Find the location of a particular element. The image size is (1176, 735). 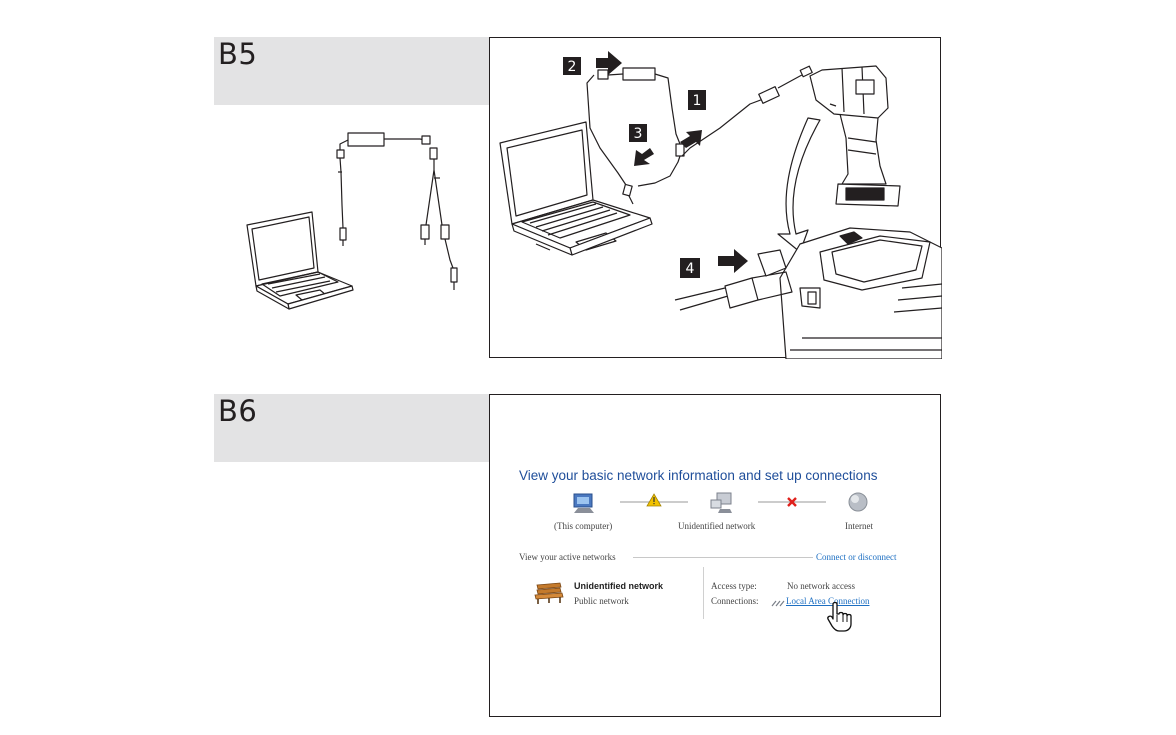

insert-arrow-illustration is located at coordinates (799, 185).